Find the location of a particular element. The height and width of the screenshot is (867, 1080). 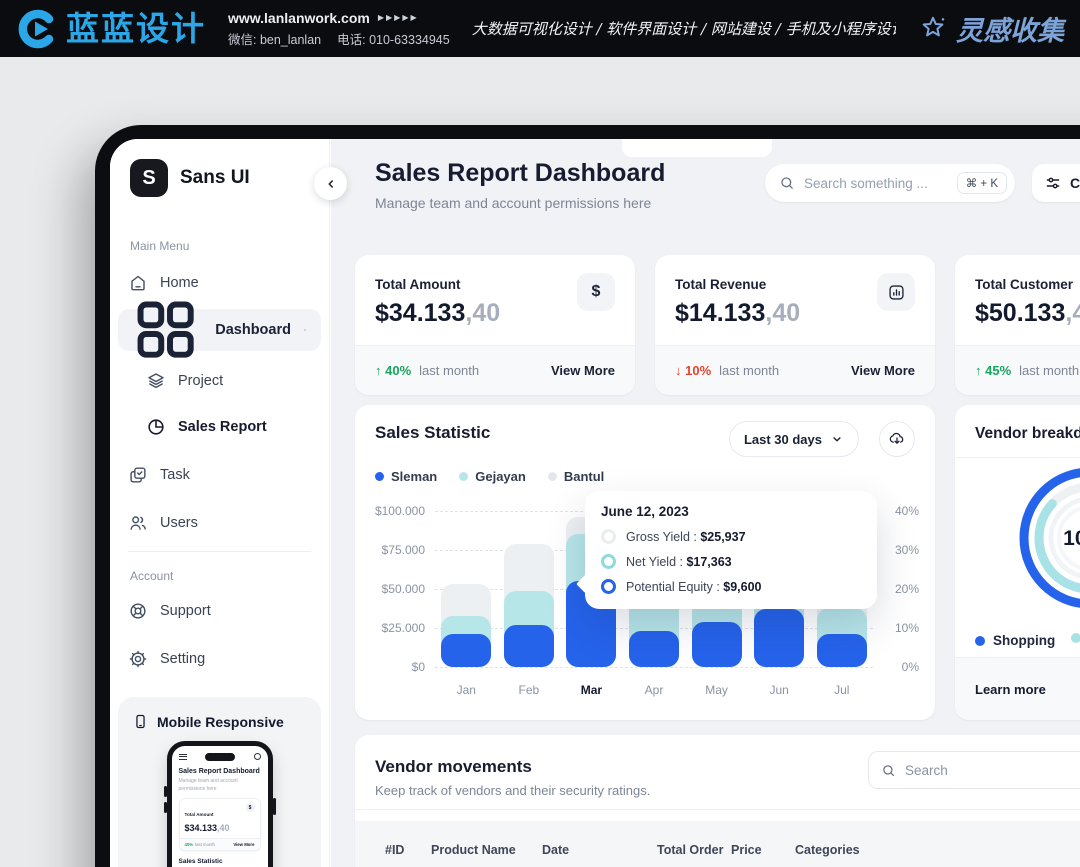

menu-icon is located at coordinates (182, 756).